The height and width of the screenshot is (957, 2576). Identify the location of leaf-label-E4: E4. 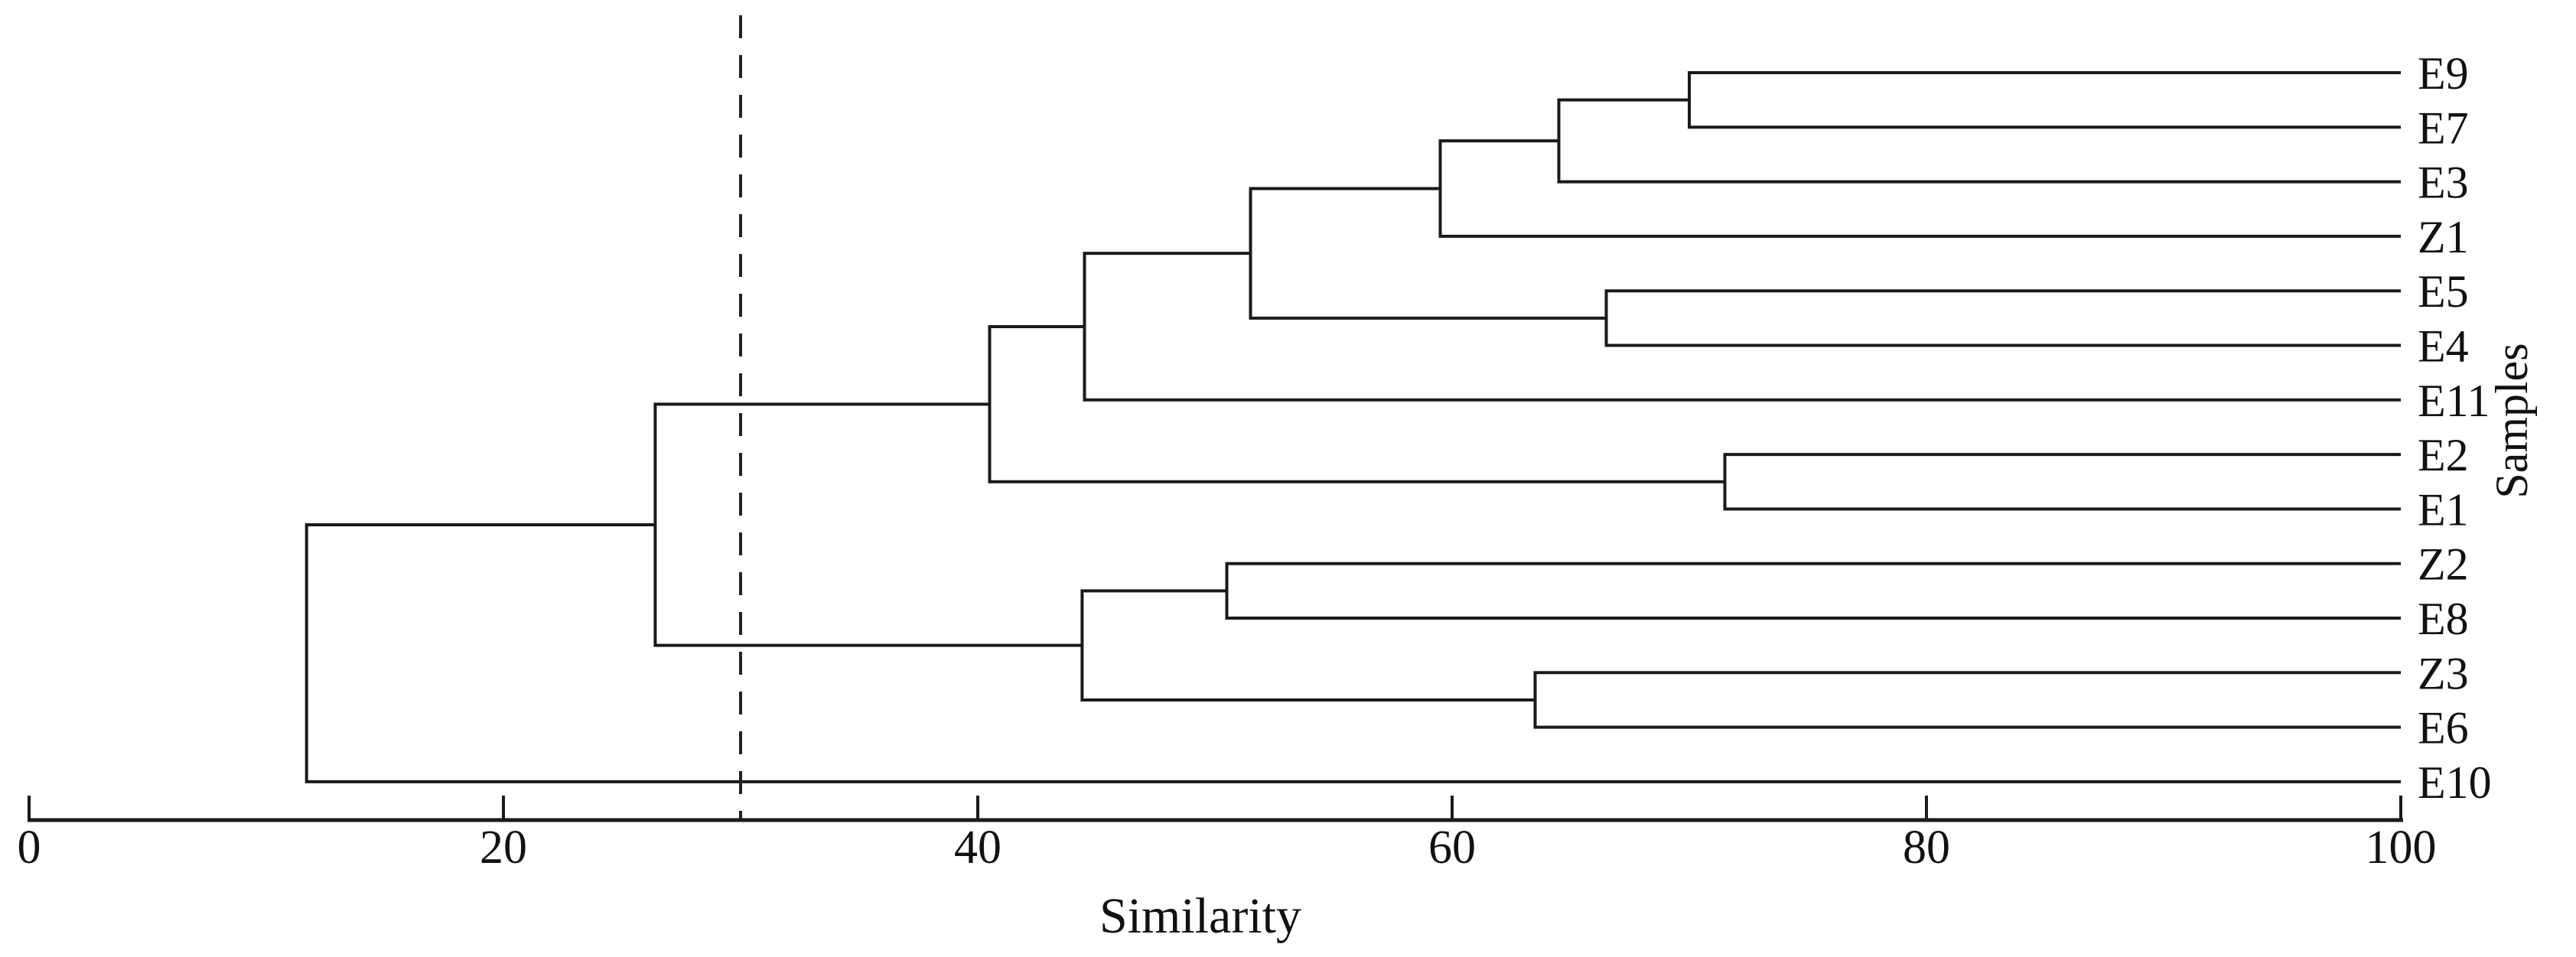
(2444, 347).